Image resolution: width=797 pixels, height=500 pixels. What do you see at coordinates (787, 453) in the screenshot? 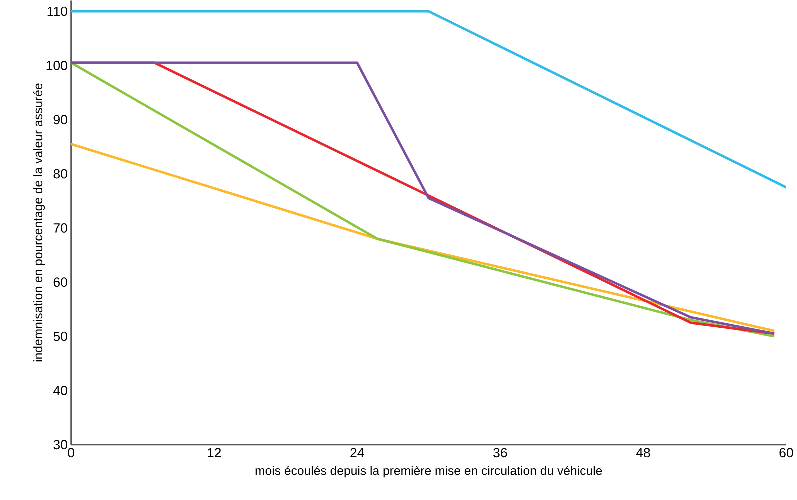
I see `x-tick-label: 60` at bounding box center [787, 453].